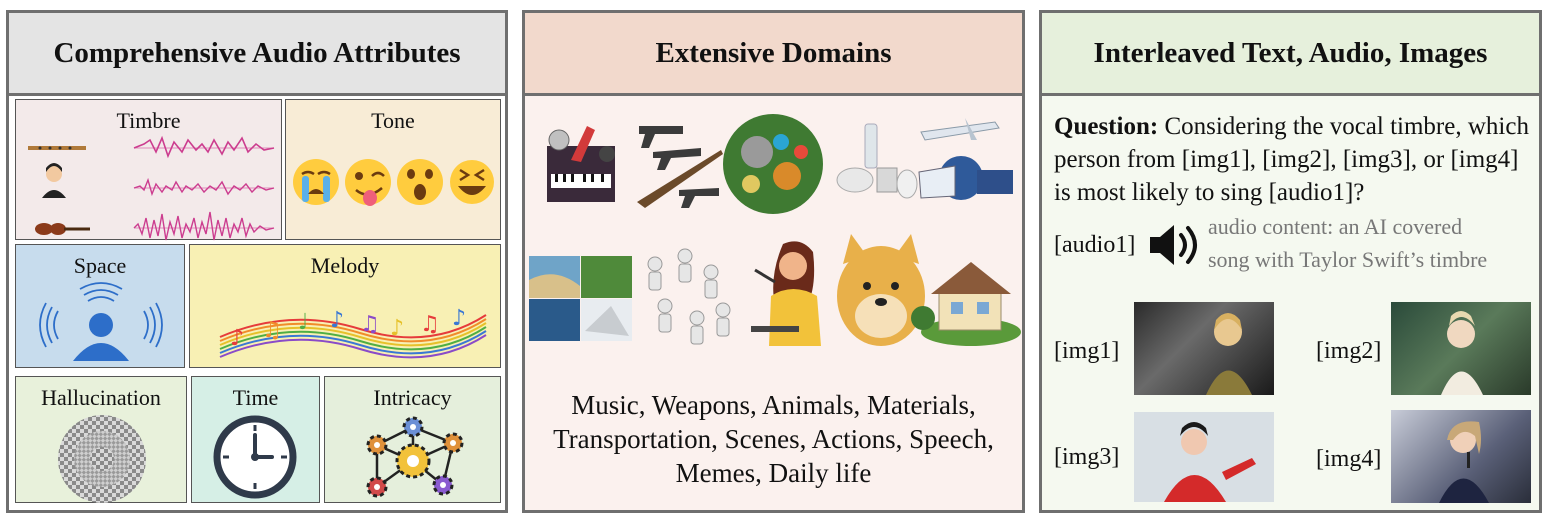  Describe the element at coordinates (415, 457) in the screenshot. I see `gears-network-icon` at that location.